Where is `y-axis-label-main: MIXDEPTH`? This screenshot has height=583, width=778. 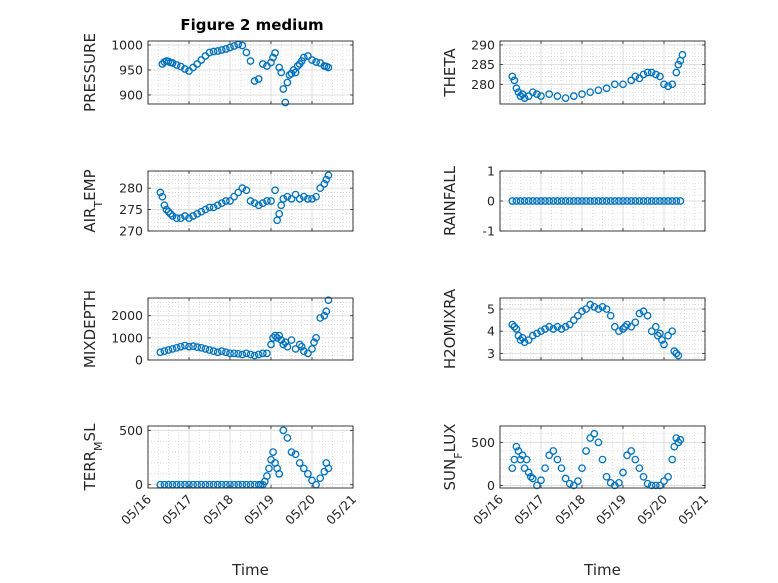 y-axis-label-main: MIXDEPTH is located at coordinates (90, 329).